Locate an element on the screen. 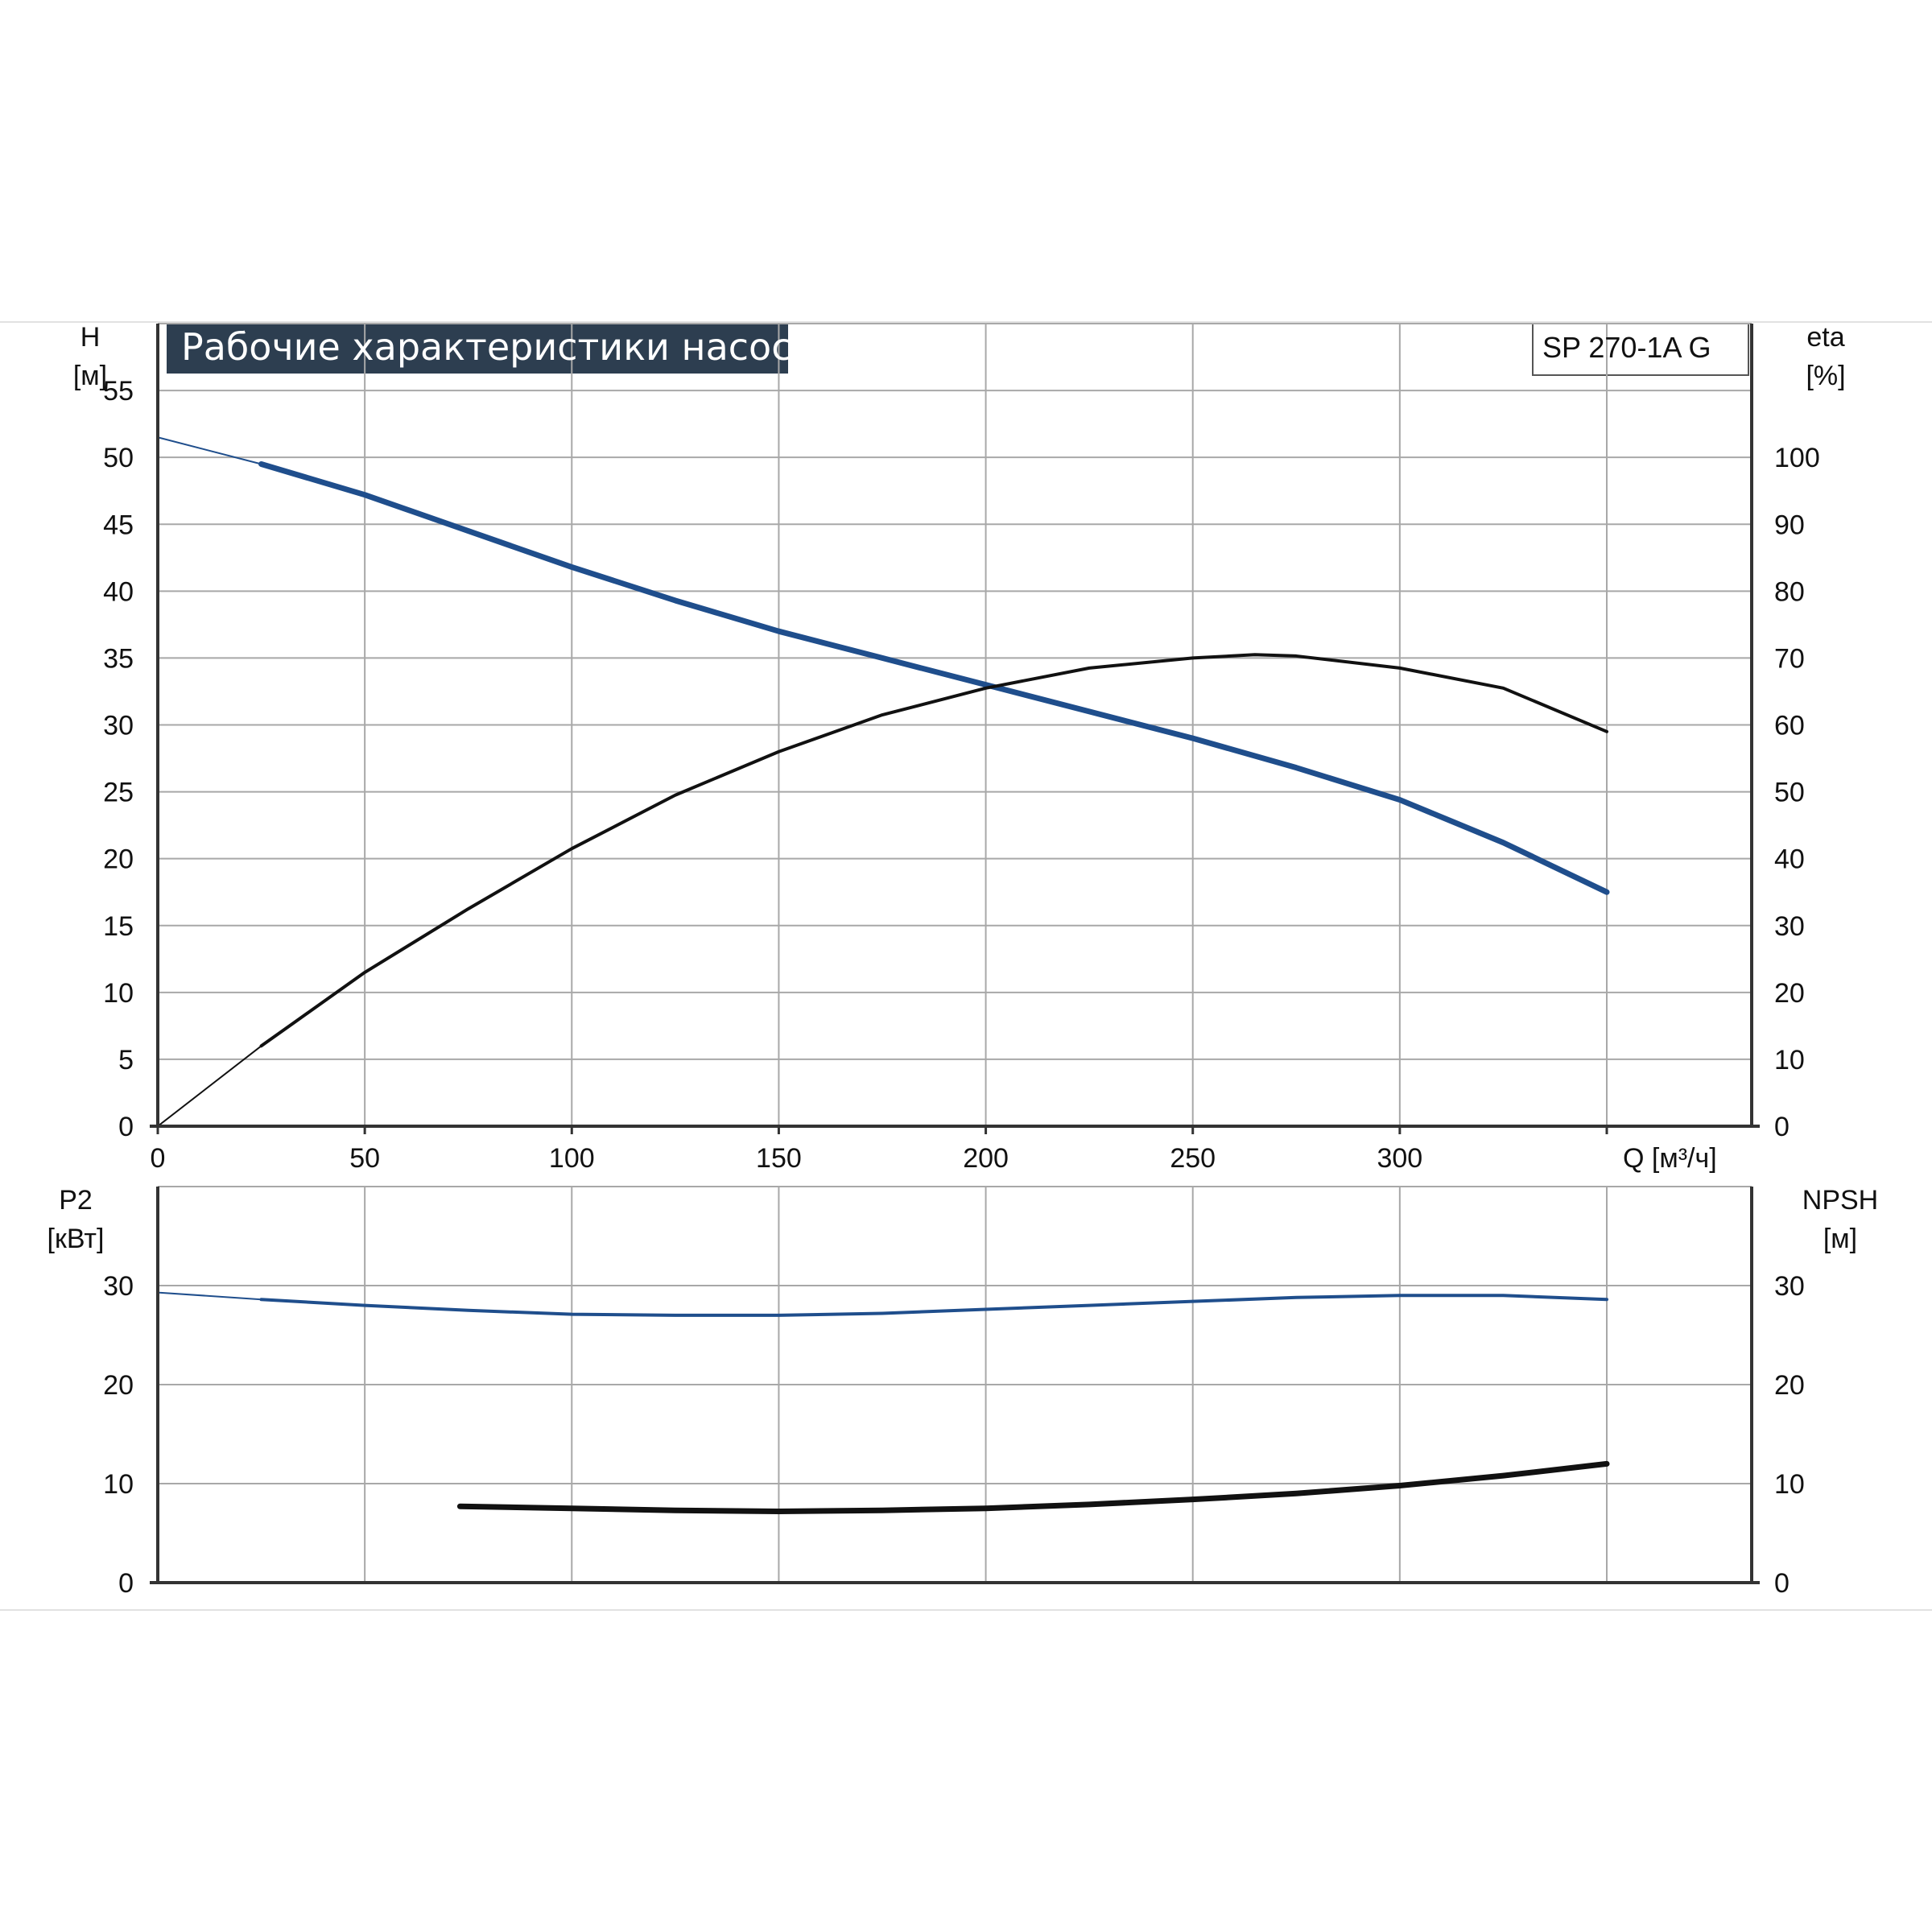  y-tick-label-left: 15 is located at coordinates (118, 926).